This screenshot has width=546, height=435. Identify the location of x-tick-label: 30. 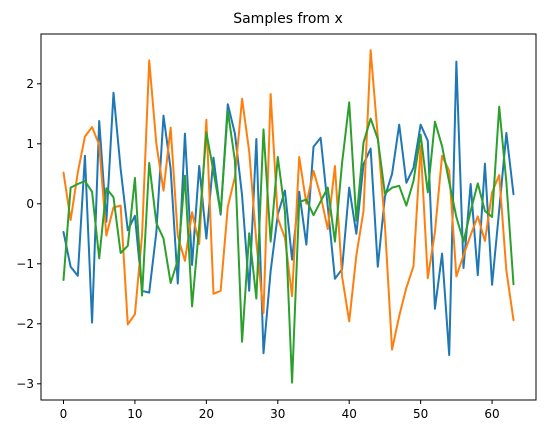
(277, 414).